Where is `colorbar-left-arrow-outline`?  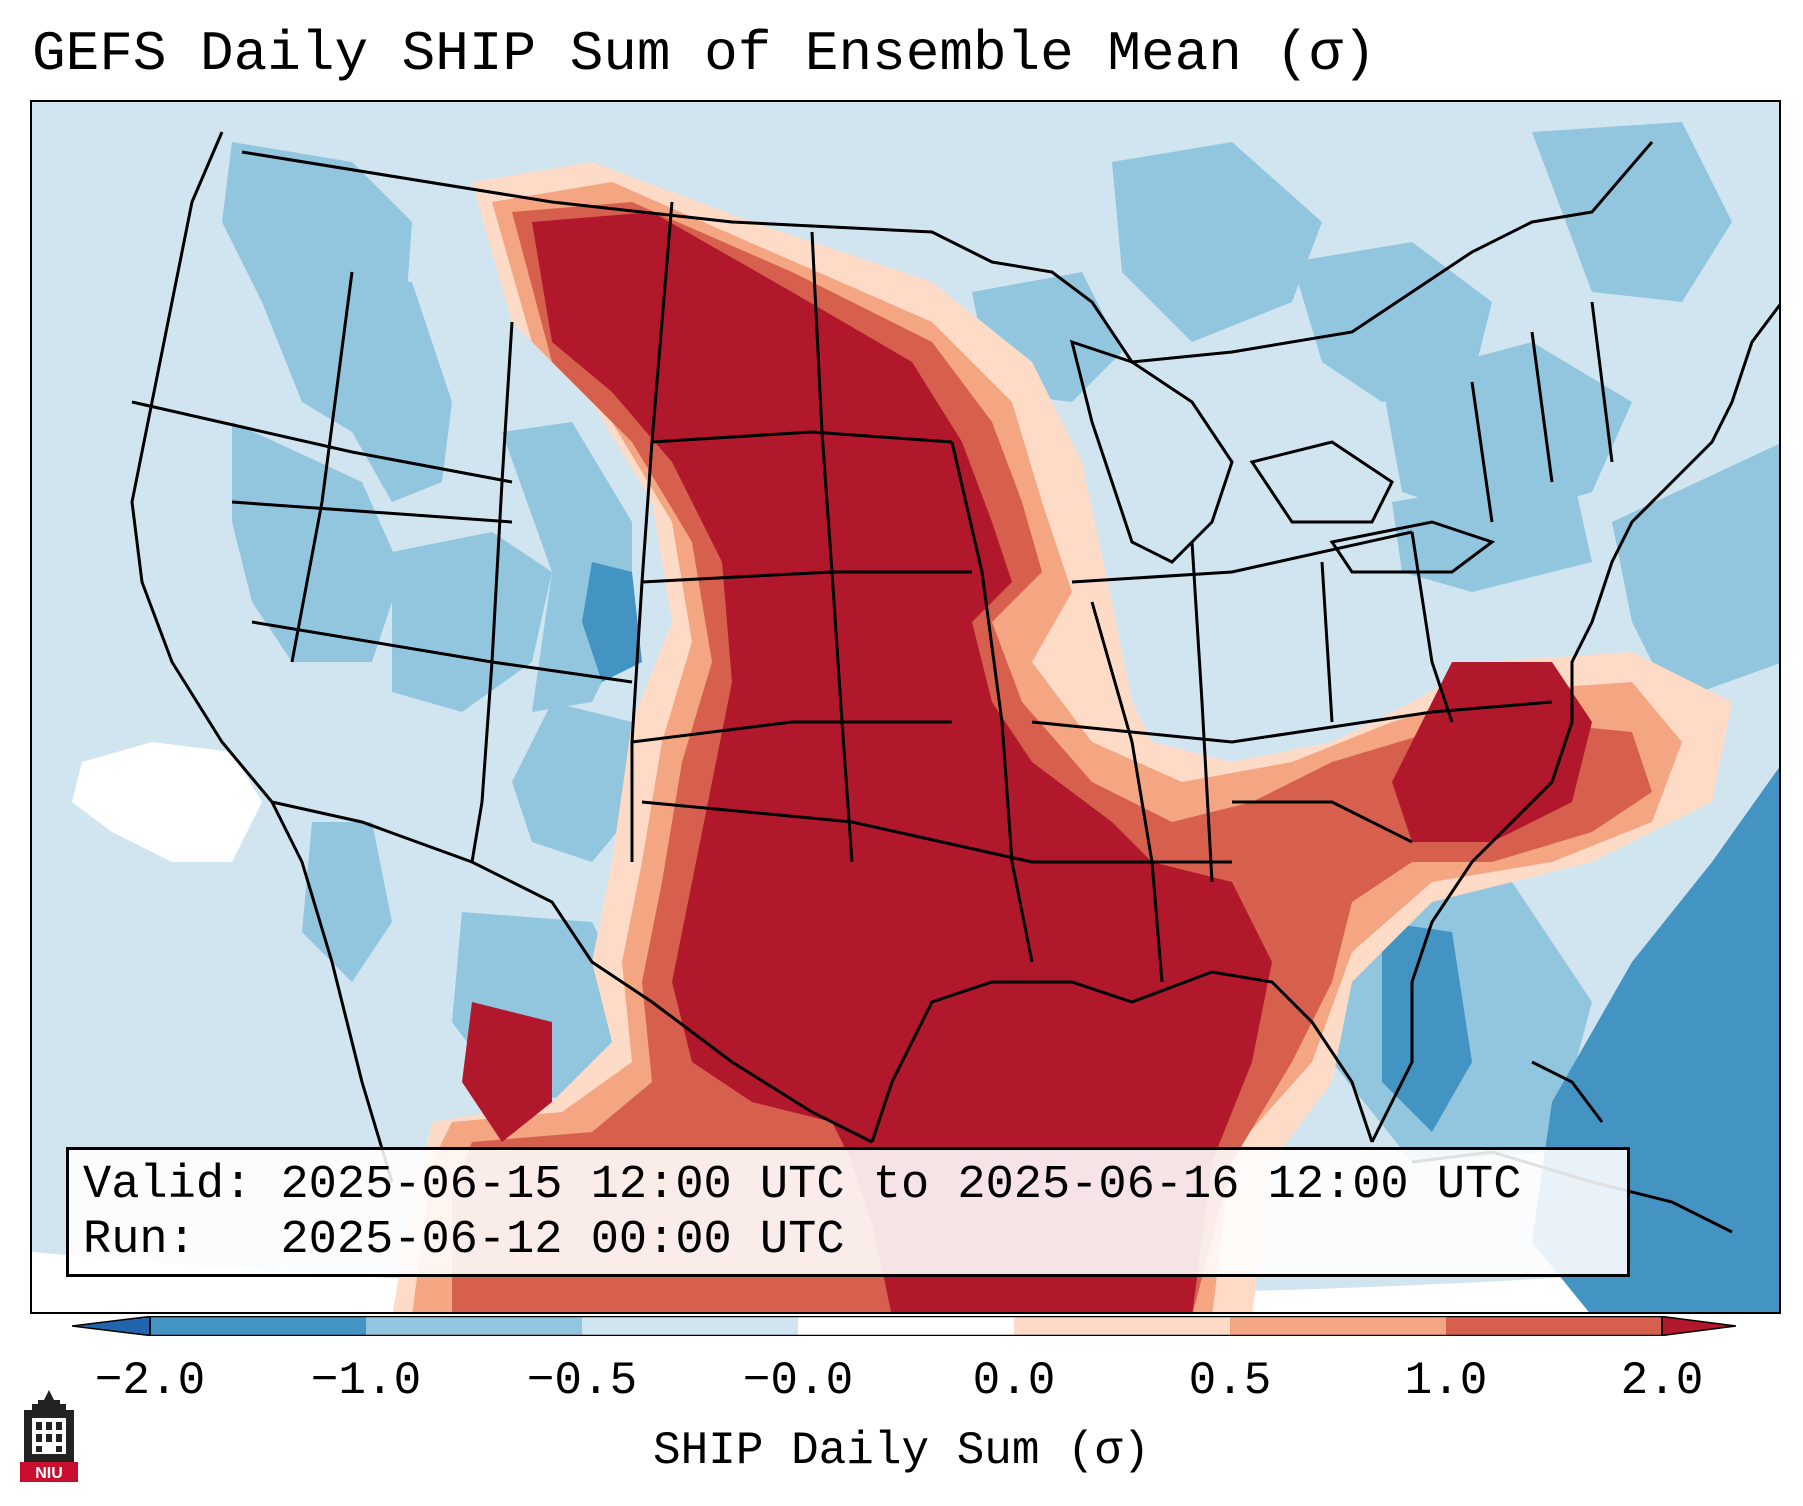 colorbar-left-arrow-outline is located at coordinates (111, 1326).